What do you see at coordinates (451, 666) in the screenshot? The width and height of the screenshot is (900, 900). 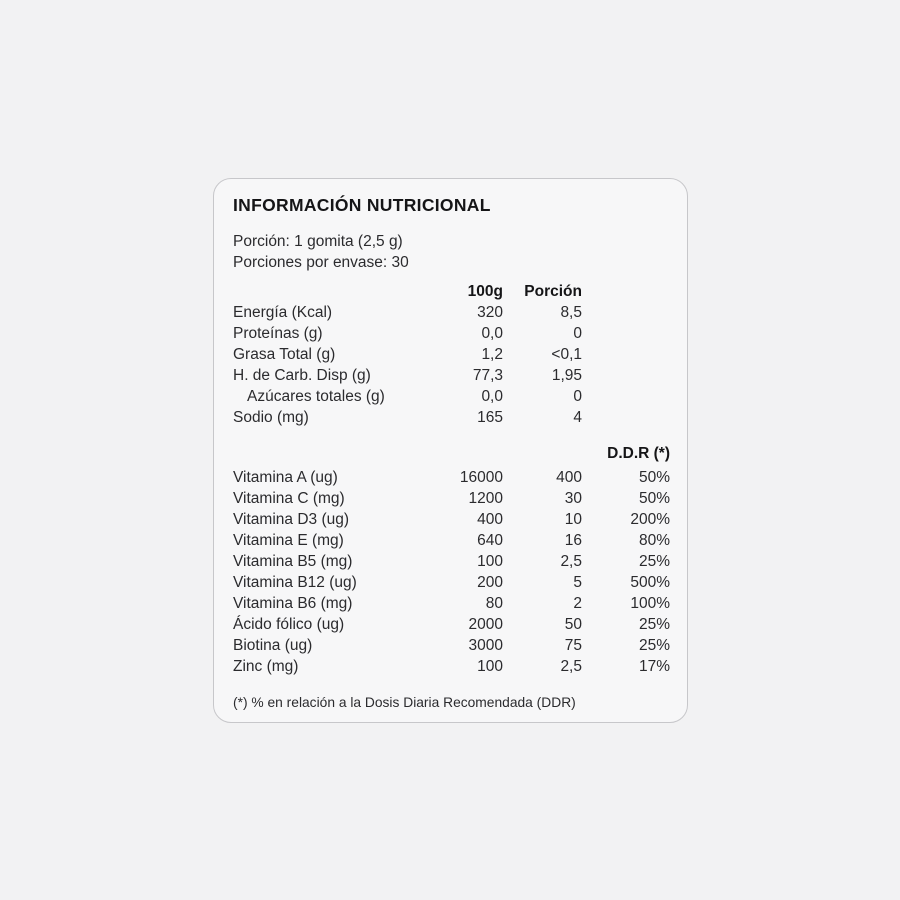 I see `vitamin-row: Zinc (mg) 100 2,5 17%` at bounding box center [451, 666].